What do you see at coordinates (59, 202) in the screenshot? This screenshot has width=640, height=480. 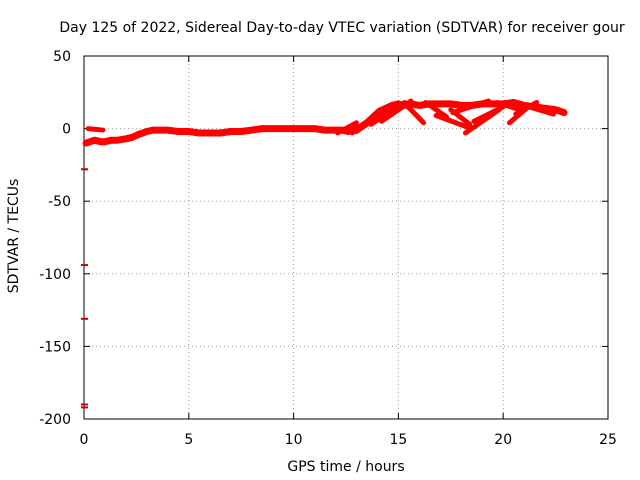 I see `y-tick-label: -50` at bounding box center [59, 202].